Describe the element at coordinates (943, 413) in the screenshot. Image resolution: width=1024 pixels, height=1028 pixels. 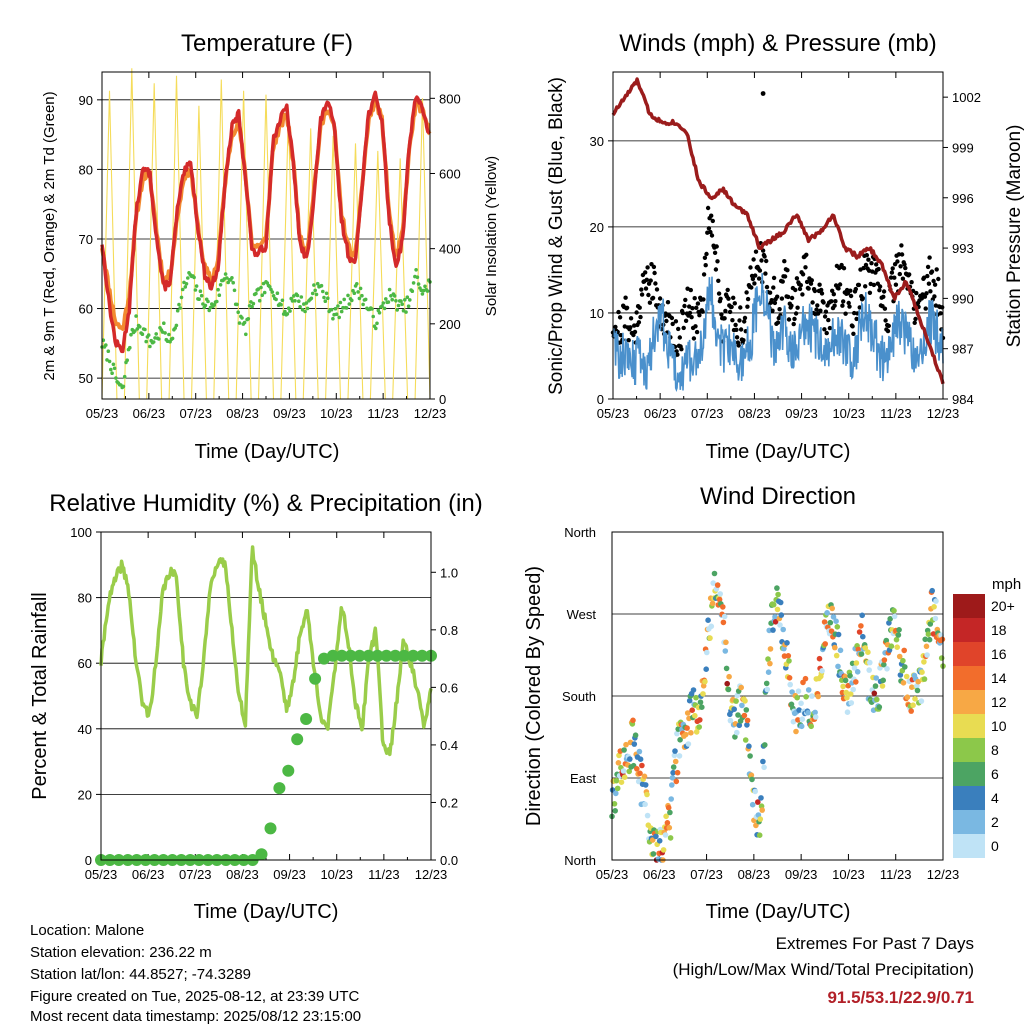
I see `x-tick-label: 12/23` at that location.